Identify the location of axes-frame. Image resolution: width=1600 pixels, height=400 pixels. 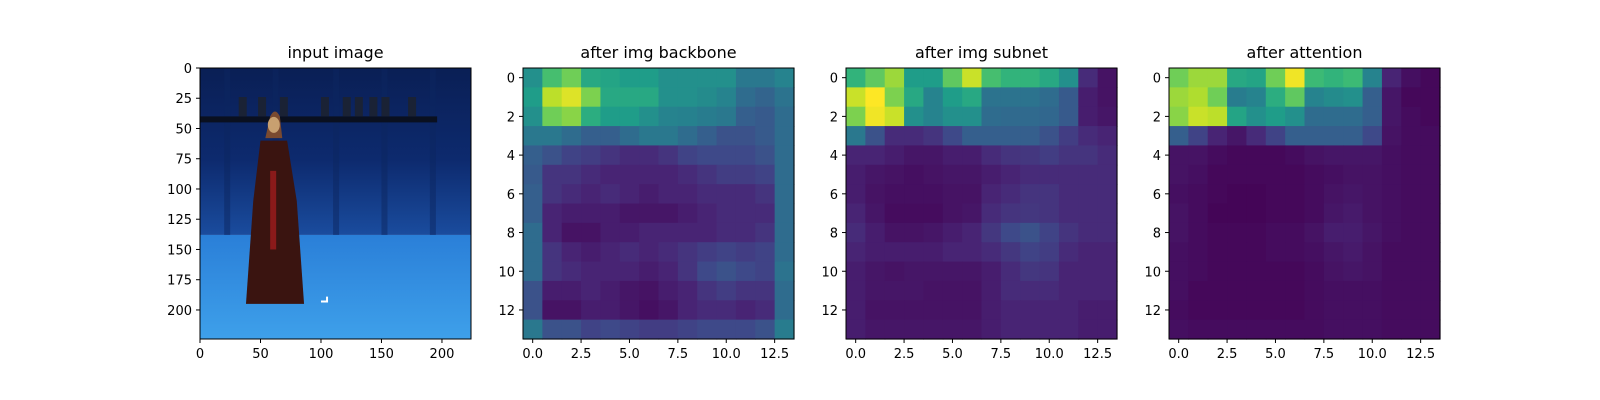
(658, 203).